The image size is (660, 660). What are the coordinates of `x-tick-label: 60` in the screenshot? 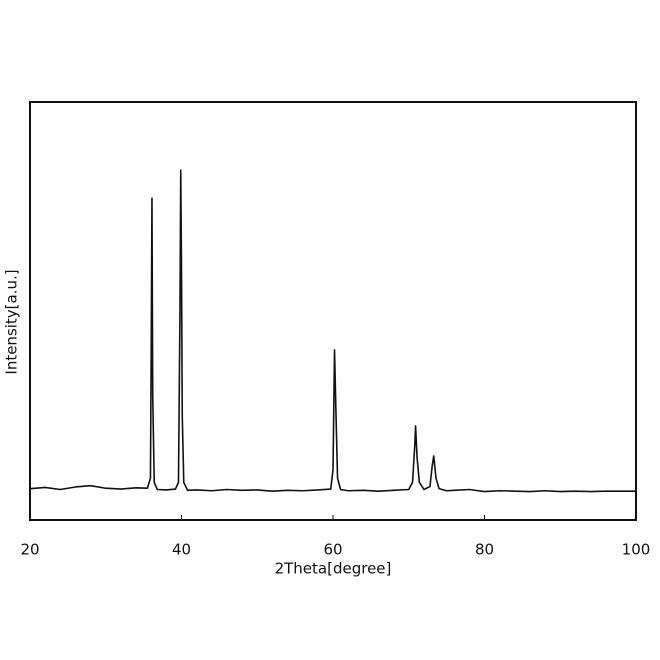 It's located at (332, 550).